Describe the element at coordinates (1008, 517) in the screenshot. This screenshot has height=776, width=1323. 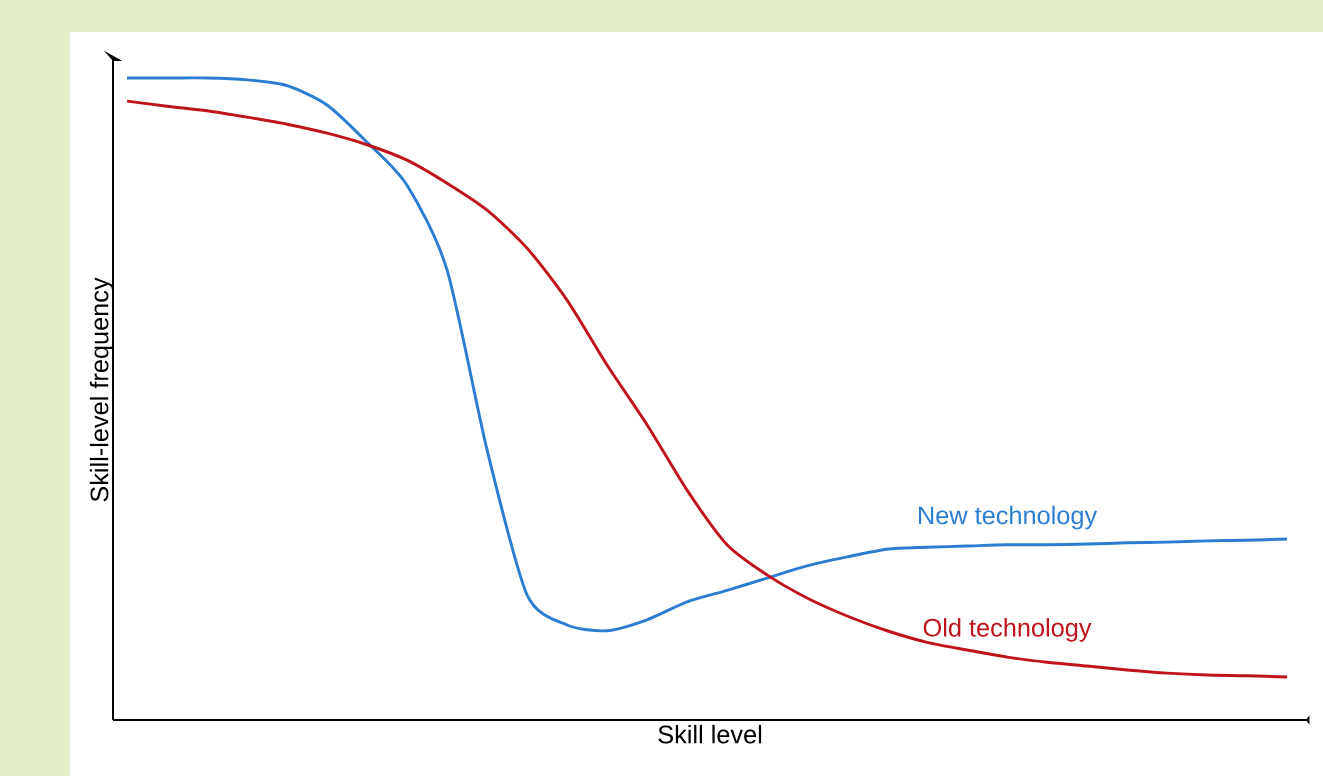
I see `series-label: New technology` at that location.